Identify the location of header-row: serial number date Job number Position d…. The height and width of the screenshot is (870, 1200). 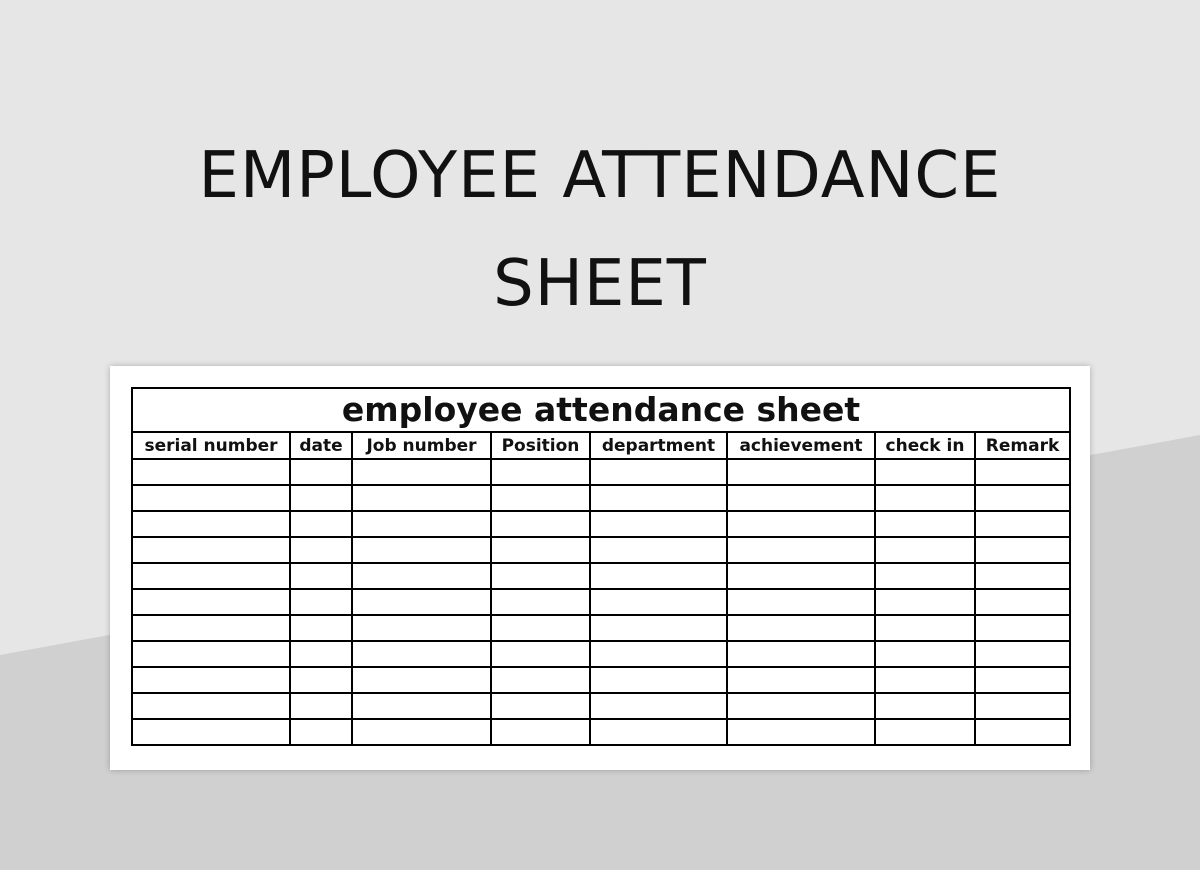
(601, 445).